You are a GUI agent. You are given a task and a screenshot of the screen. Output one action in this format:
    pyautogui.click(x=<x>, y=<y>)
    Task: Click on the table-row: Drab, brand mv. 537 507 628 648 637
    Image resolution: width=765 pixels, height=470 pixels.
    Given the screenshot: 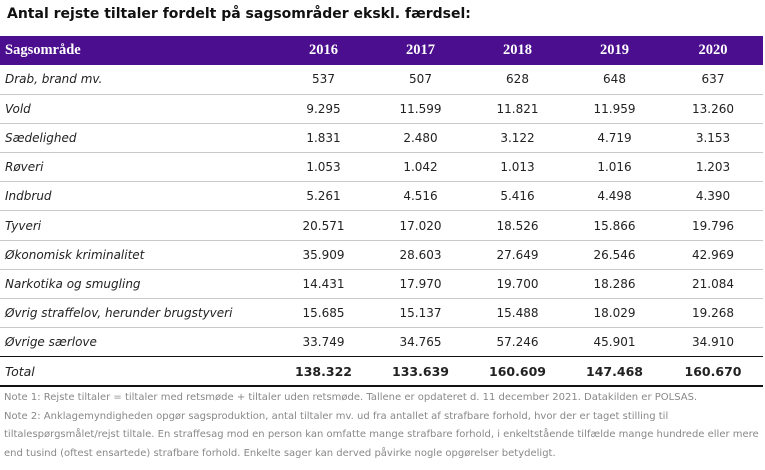 What is the action you would take?
    pyautogui.click(x=381, y=79)
    